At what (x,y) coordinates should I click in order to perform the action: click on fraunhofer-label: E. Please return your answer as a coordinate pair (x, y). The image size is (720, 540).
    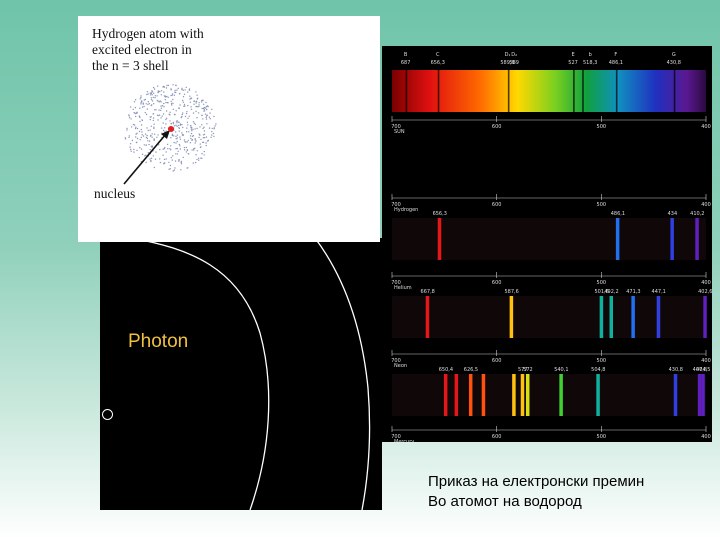
    Looking at the image, I should click on (572, 55).